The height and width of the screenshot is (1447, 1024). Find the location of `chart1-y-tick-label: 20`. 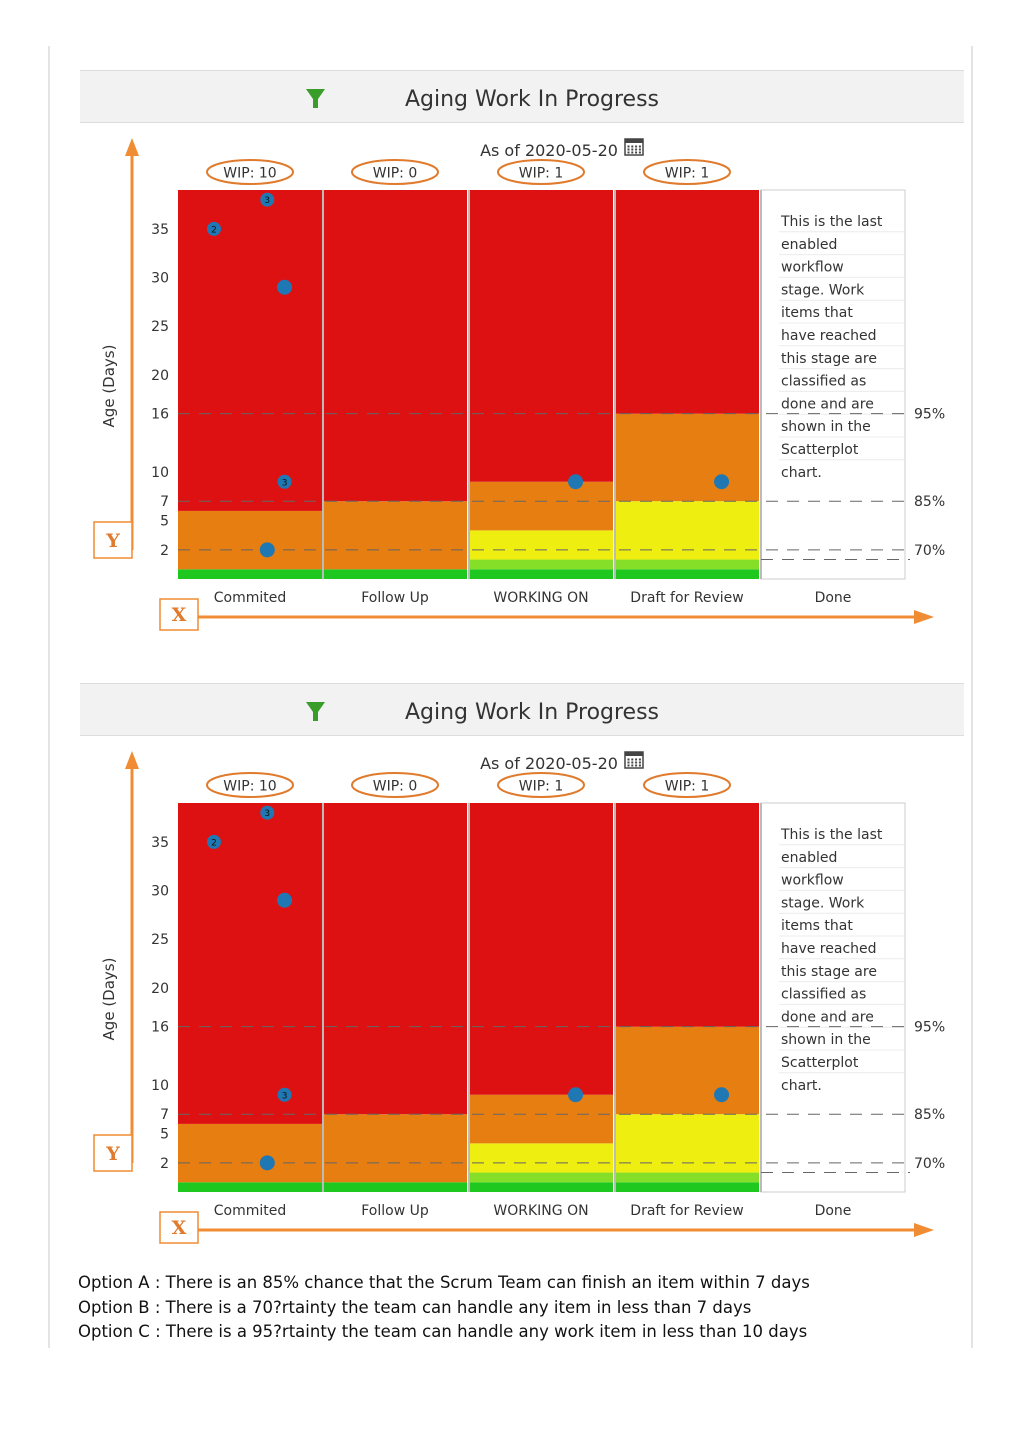

chart1-y-tick-label: 20 is located at coordinates (160, 376).